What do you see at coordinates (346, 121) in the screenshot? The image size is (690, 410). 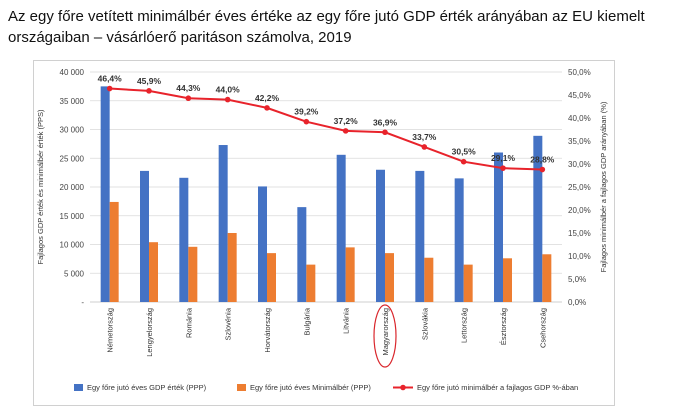 I see `data-label: 37,2%` at bounding box center [346, 121].